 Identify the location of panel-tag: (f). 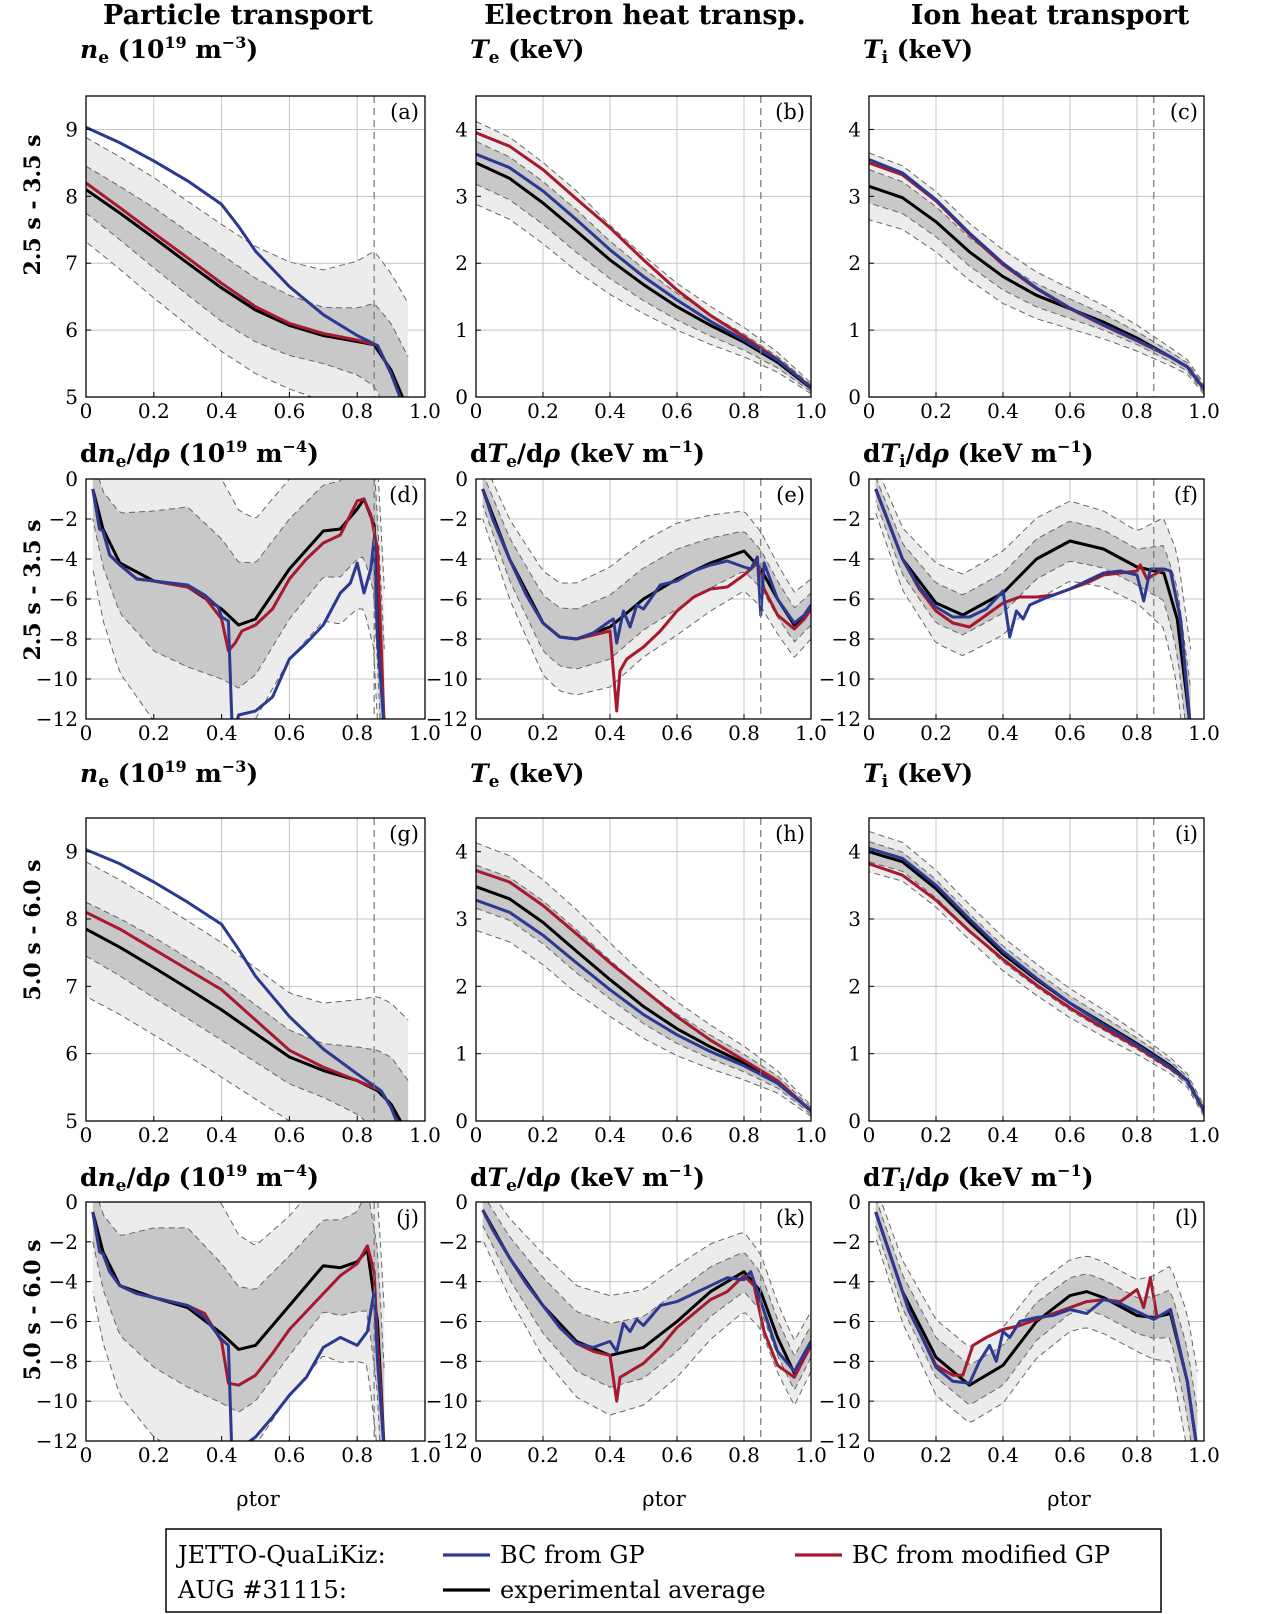
(1186, 495).